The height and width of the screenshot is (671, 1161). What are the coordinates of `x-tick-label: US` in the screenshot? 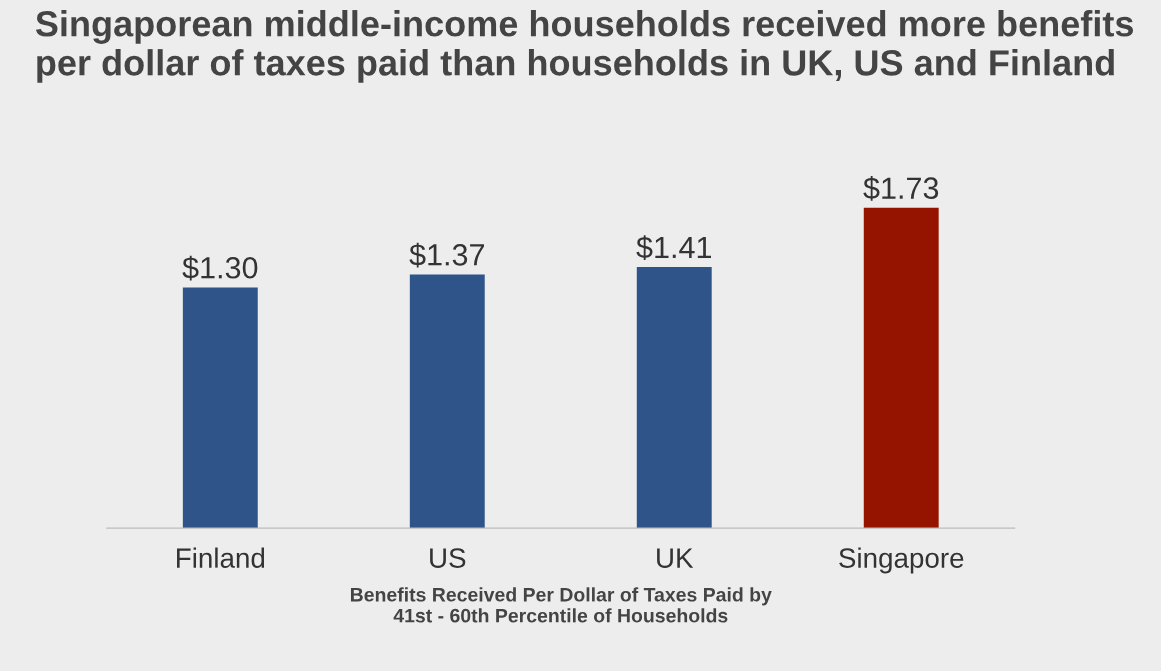 It's located at (448, 558).